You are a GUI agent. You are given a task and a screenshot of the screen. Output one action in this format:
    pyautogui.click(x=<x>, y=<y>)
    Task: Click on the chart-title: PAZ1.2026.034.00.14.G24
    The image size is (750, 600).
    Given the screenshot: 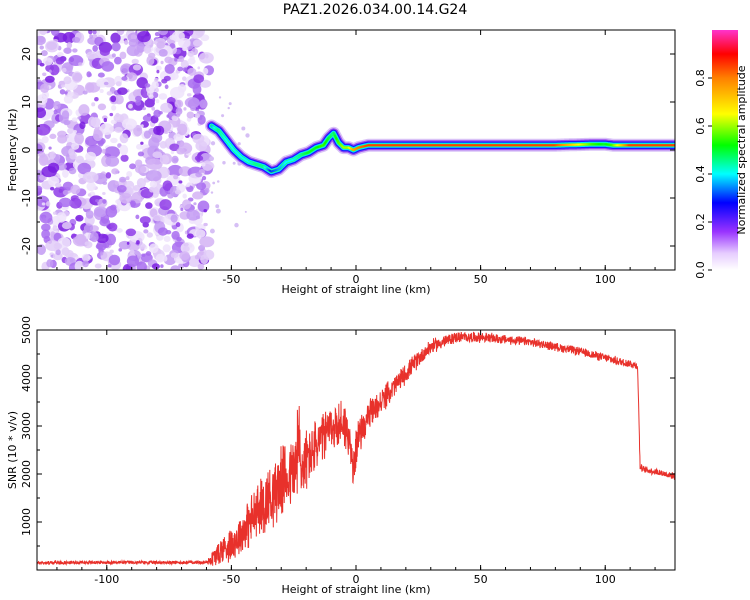 What is the action you would take?
    pyautogui.click(x=375, y=10)
    